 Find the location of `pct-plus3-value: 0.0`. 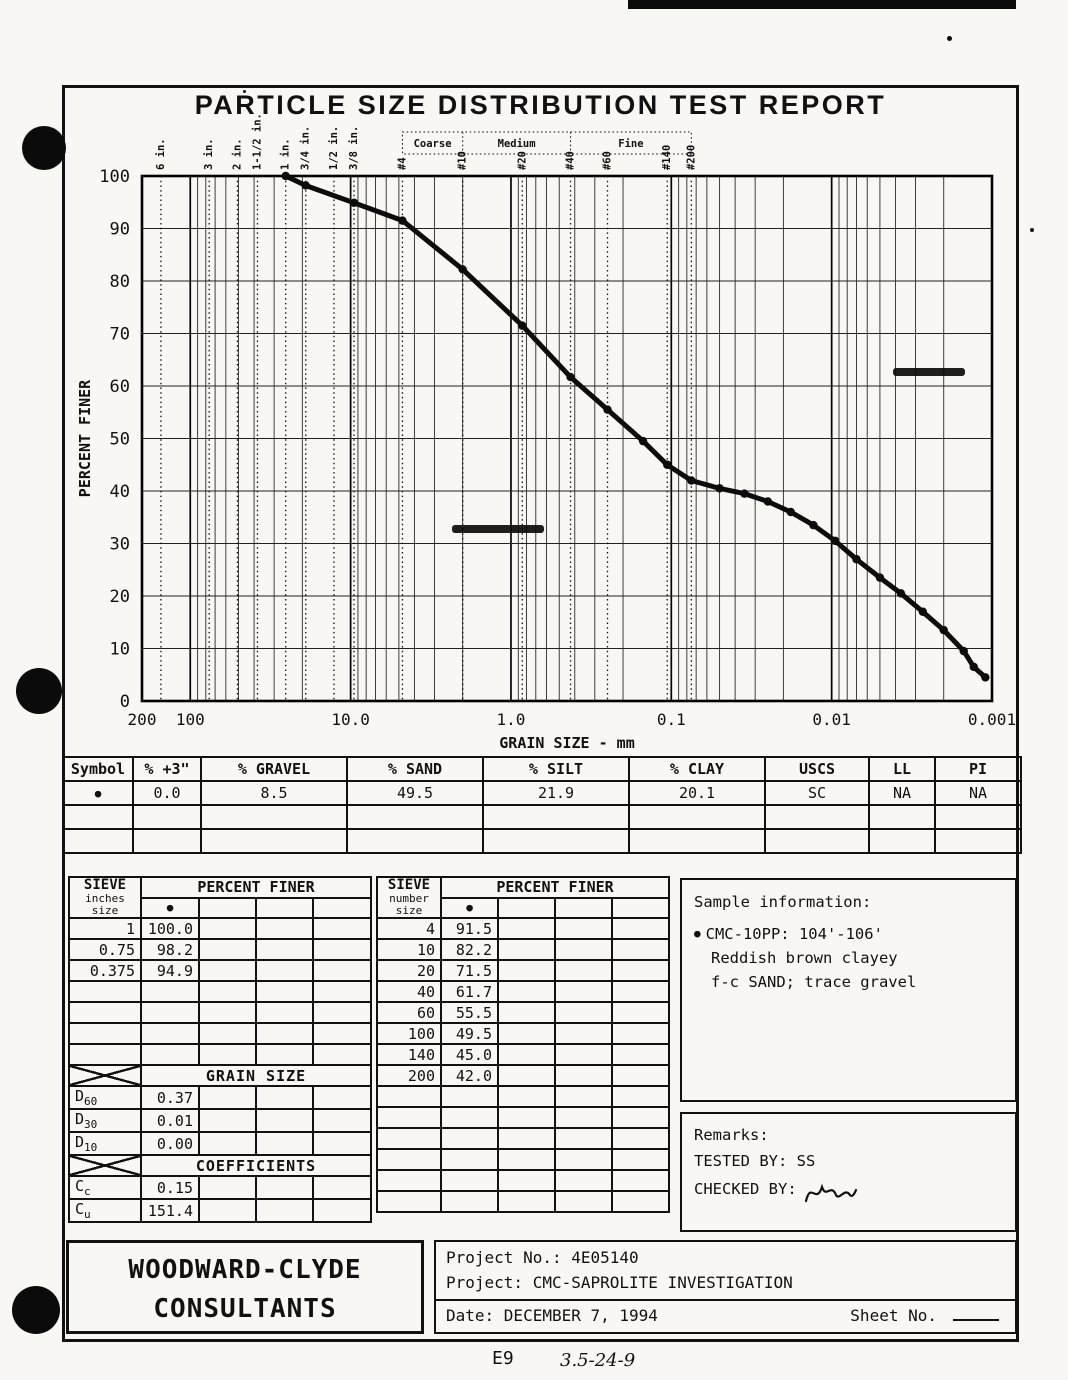

pct-plus3-value: 0.0 is located at coordinates (167, 793).